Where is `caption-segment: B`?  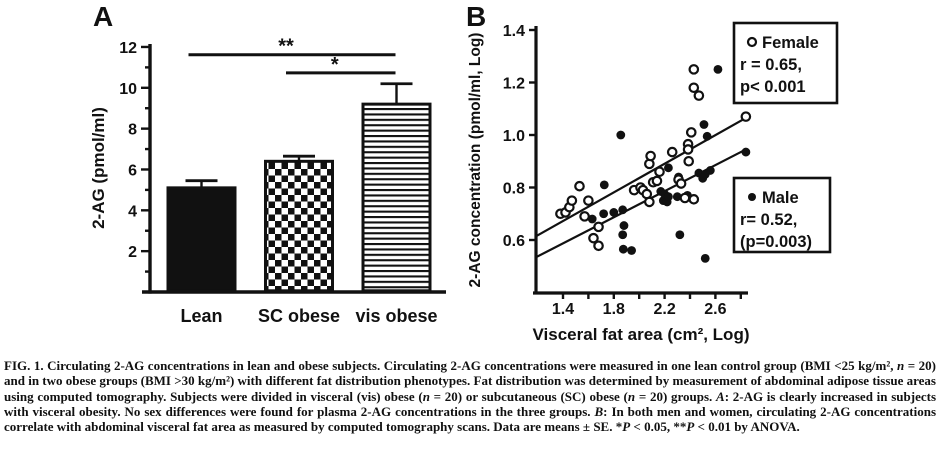
caption-segment: B is located at coordinates (599, 411).